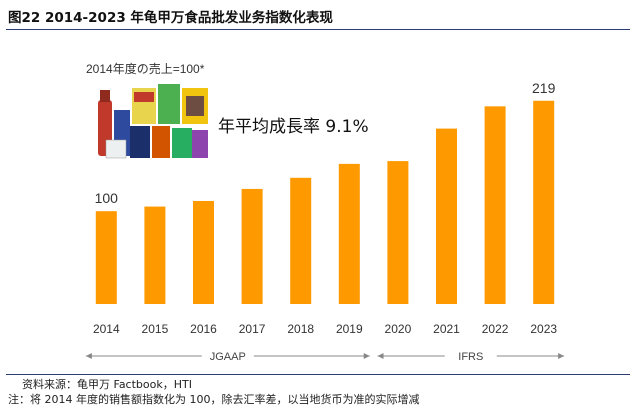 This screenshot has height=407, width=636. I want to click on x-tick-label-2021: 2021, so click(446, 329).